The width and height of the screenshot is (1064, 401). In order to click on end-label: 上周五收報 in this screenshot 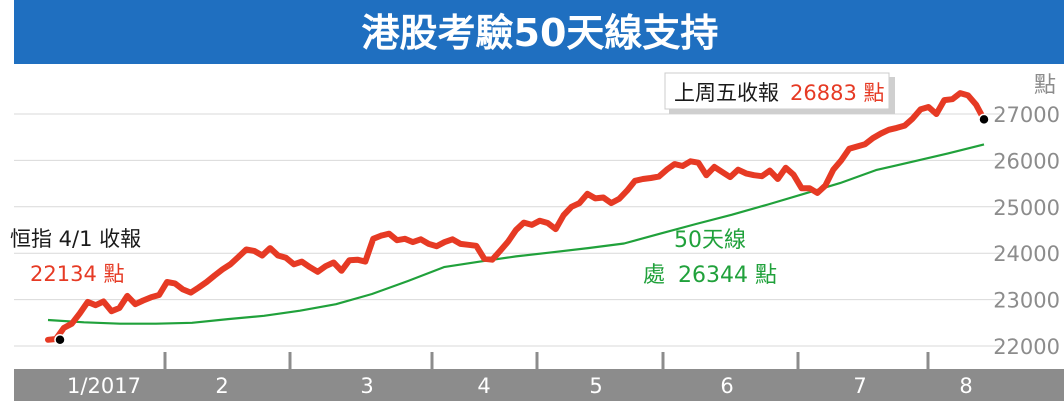, I will do `click(726, 93)`.